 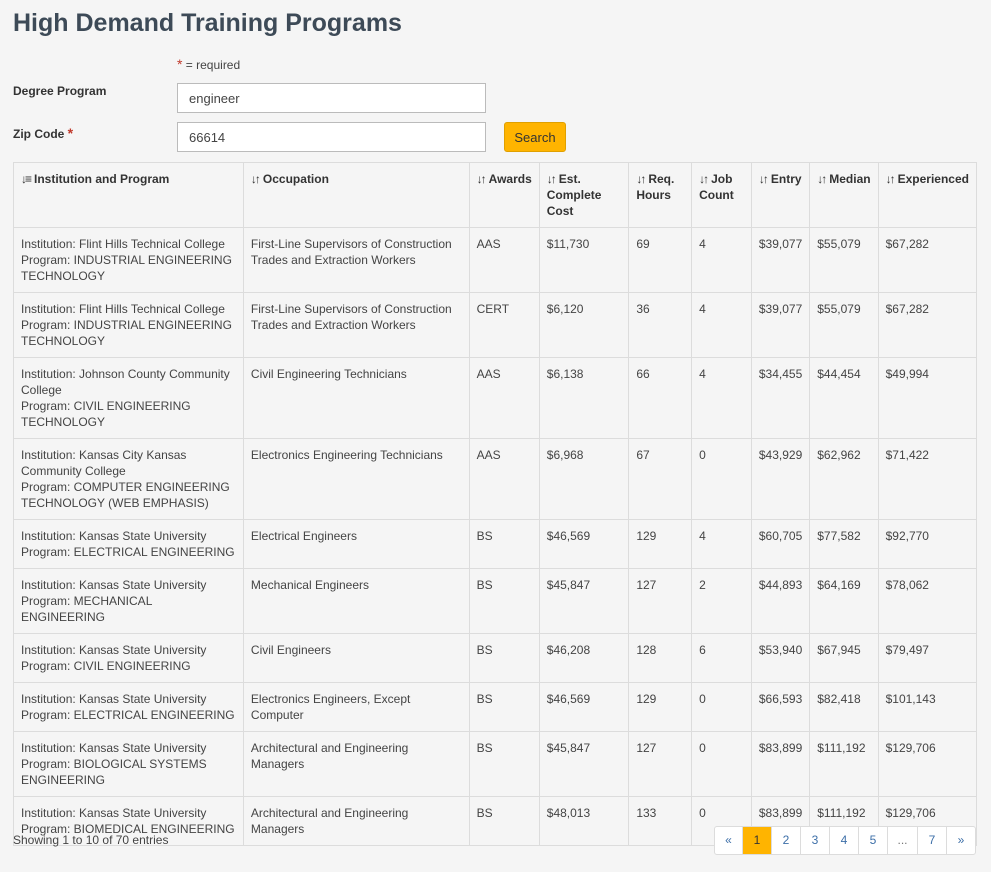 I want to click on cell-median: $82,418, so click(x=844, y=707).